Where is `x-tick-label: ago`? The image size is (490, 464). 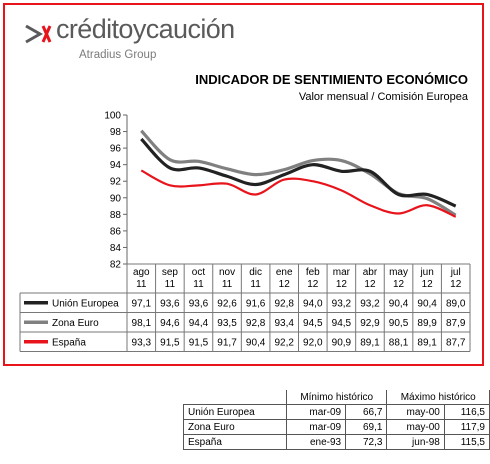
x-tick-label: ago is located at coordinates (141, 272).